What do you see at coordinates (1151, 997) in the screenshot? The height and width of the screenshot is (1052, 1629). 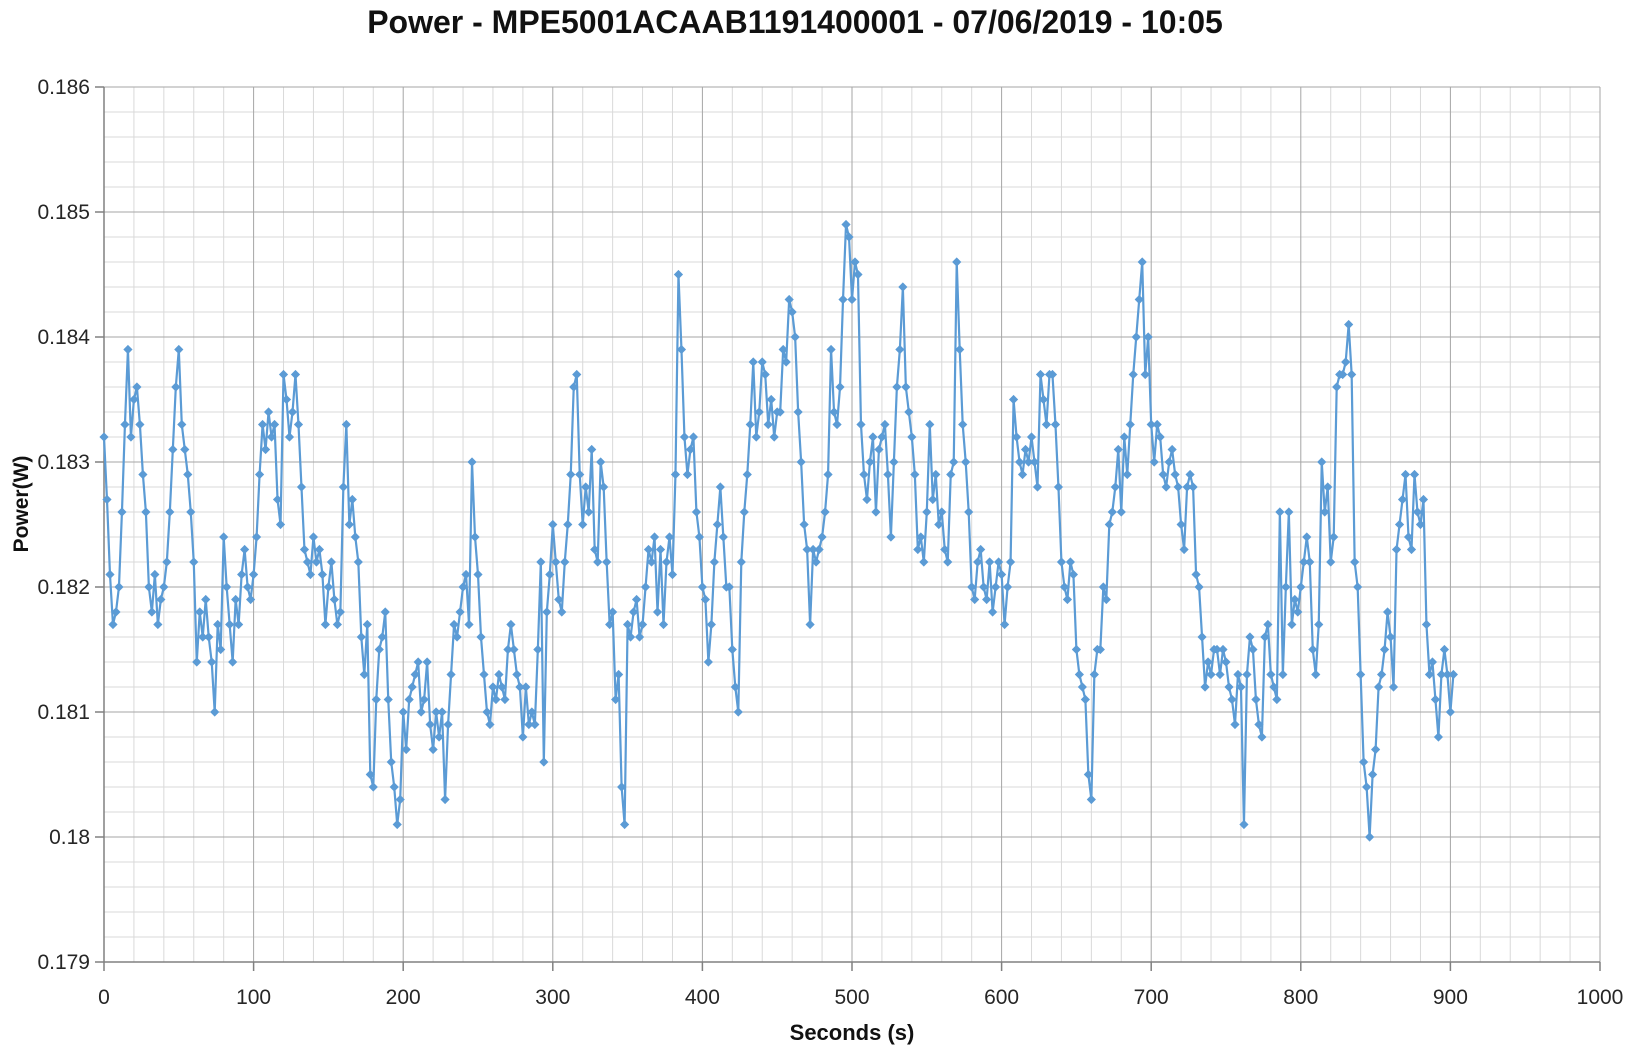 I see `x-tick-label: 700` at bounding box center [1151, 997].